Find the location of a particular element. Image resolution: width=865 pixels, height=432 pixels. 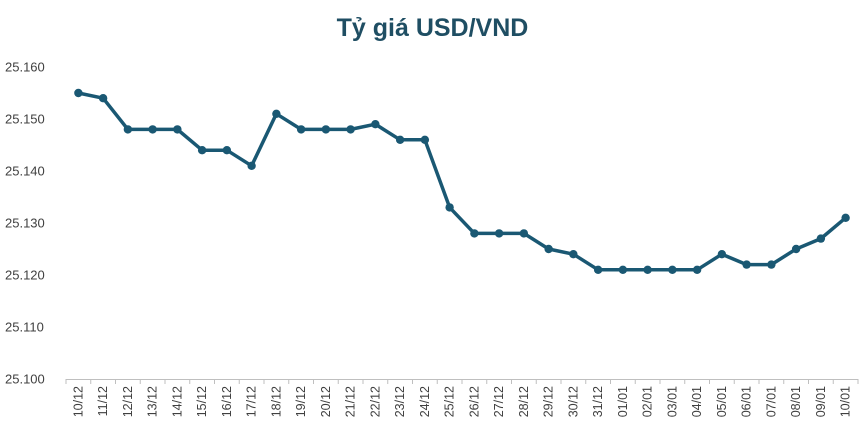

x-tick-label: 25/12 is located at coordinates (450, 401).